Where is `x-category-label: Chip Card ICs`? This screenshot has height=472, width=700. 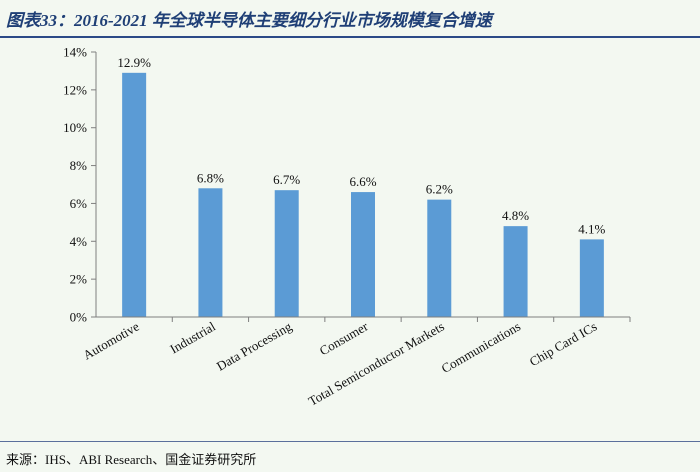
x-category-label: Chip Card ICs is located at coordinates (563, 344).